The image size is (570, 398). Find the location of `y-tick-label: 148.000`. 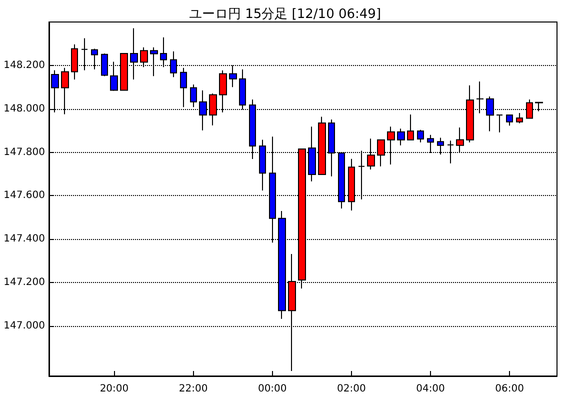

y-tick-label: 148.000 is located at coordinates (24, 108).